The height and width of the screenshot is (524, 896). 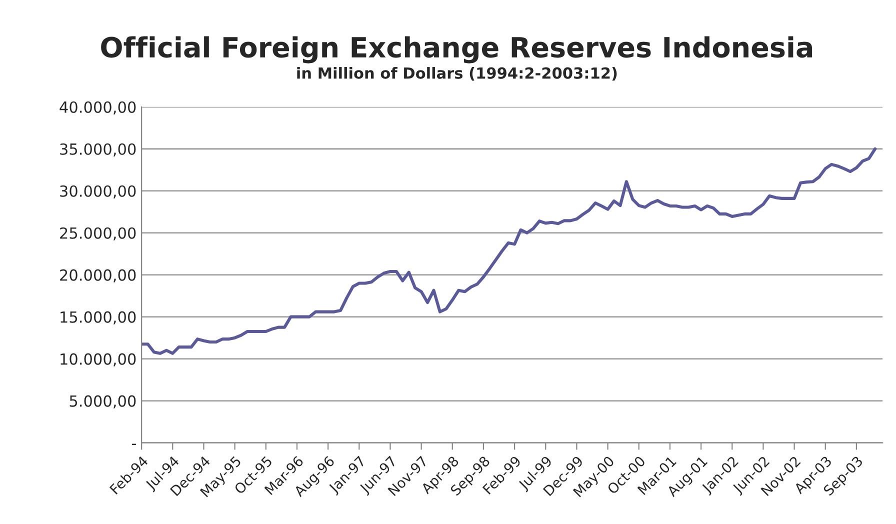 What do you see at coordinates (98, 107) in the screenshot?
I see `y-tick-label: 40.000,00` at bounding box center [98, 107].